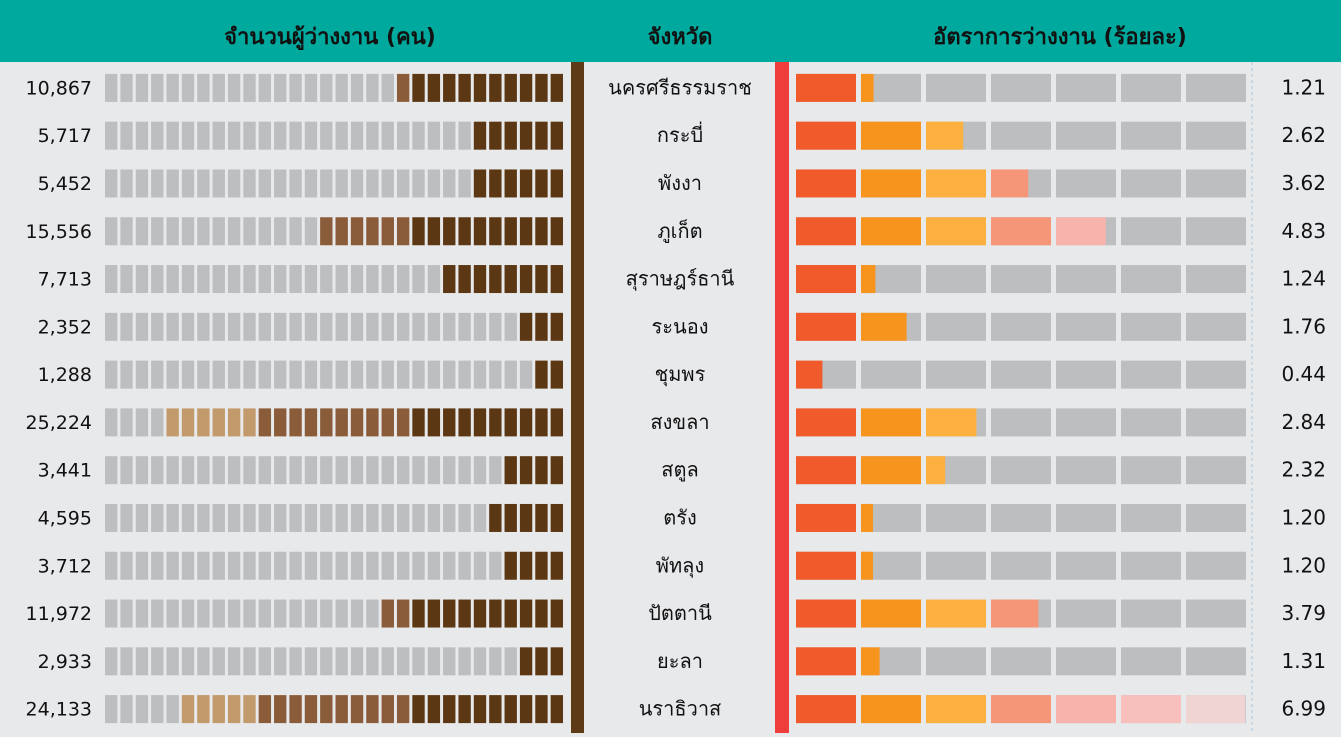 This screenshot has width=1341, height=737. I want to click on province-label: สตูล, so click(679, 470).